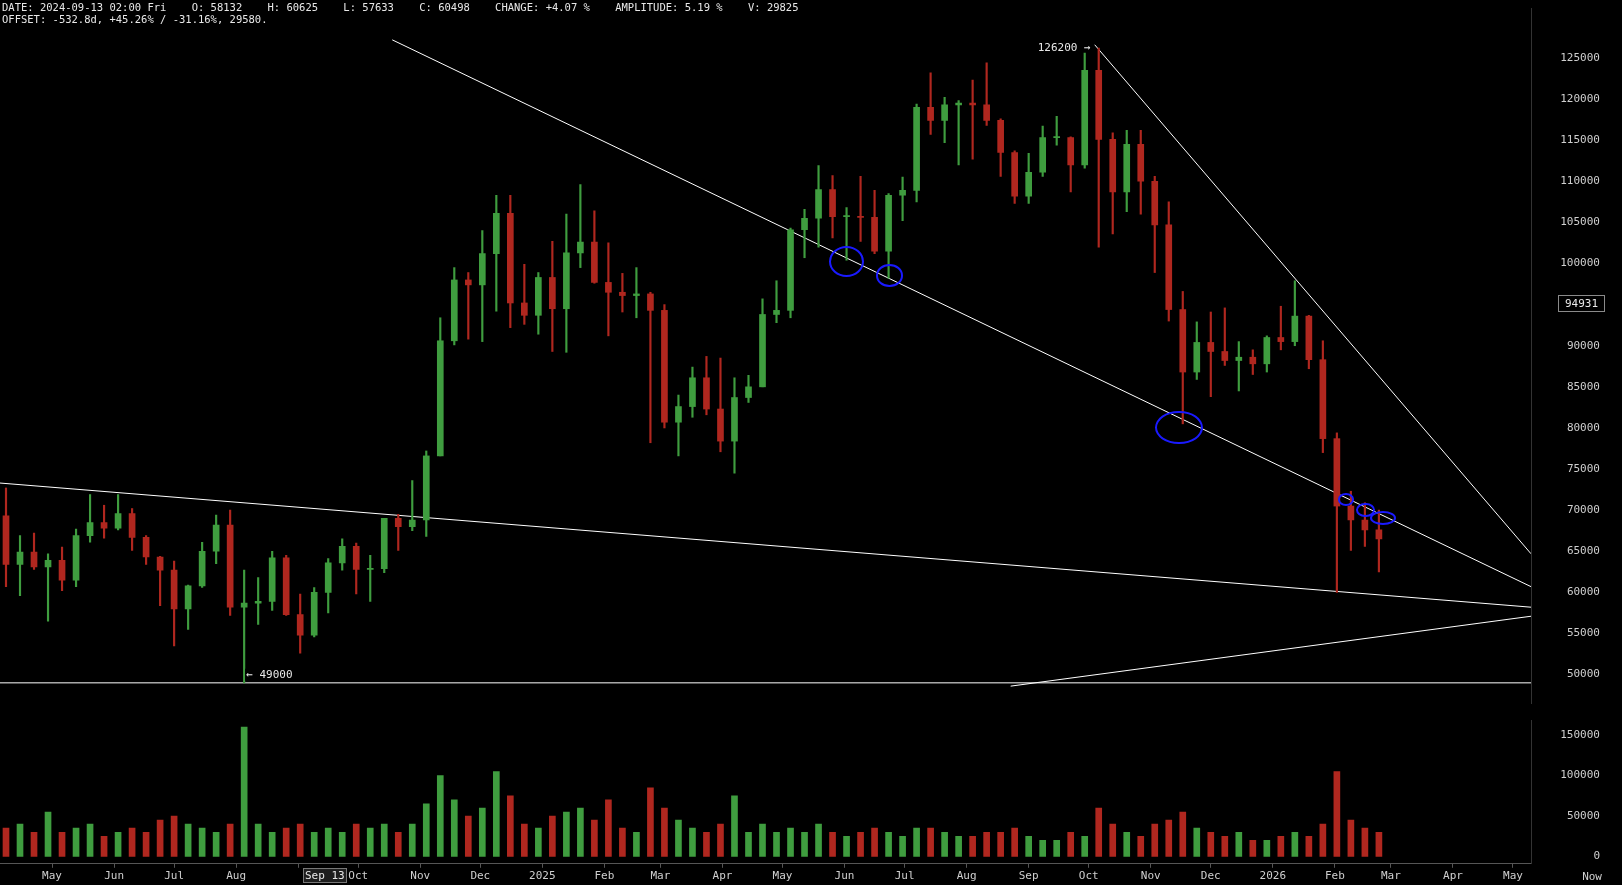 This screenshot has width=1622, height=885. What do you see at coordinates (966, 876) in the screenshot?
I see `x-tick-label: Aug` at bounding box center [966, 876].